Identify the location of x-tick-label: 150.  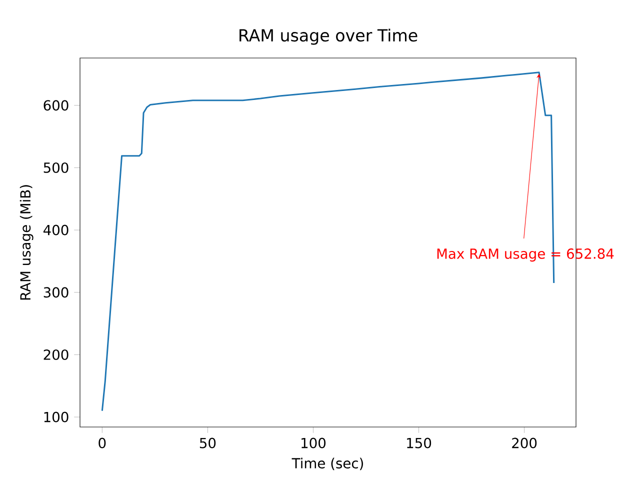
(419, 443).